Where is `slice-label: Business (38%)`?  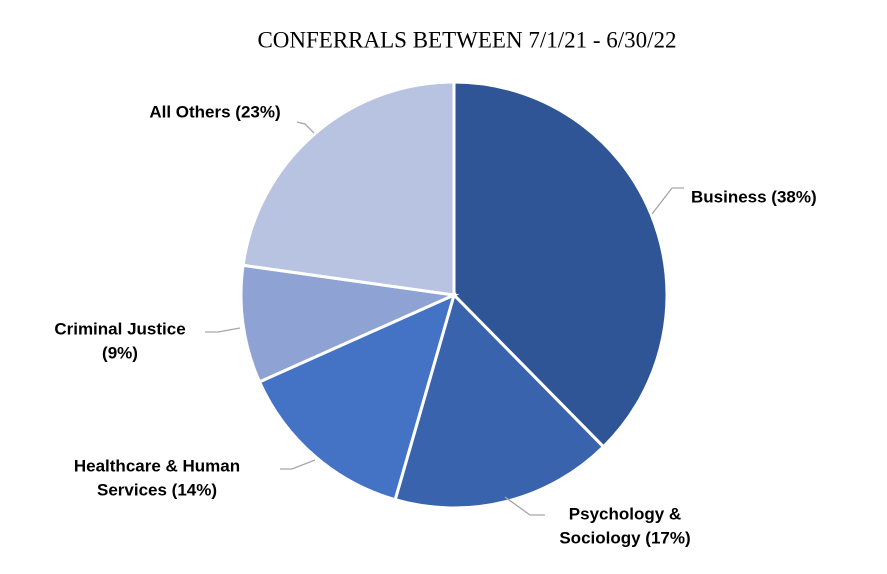
slice-label: Business (38%) is located at coordinates (754, 196).